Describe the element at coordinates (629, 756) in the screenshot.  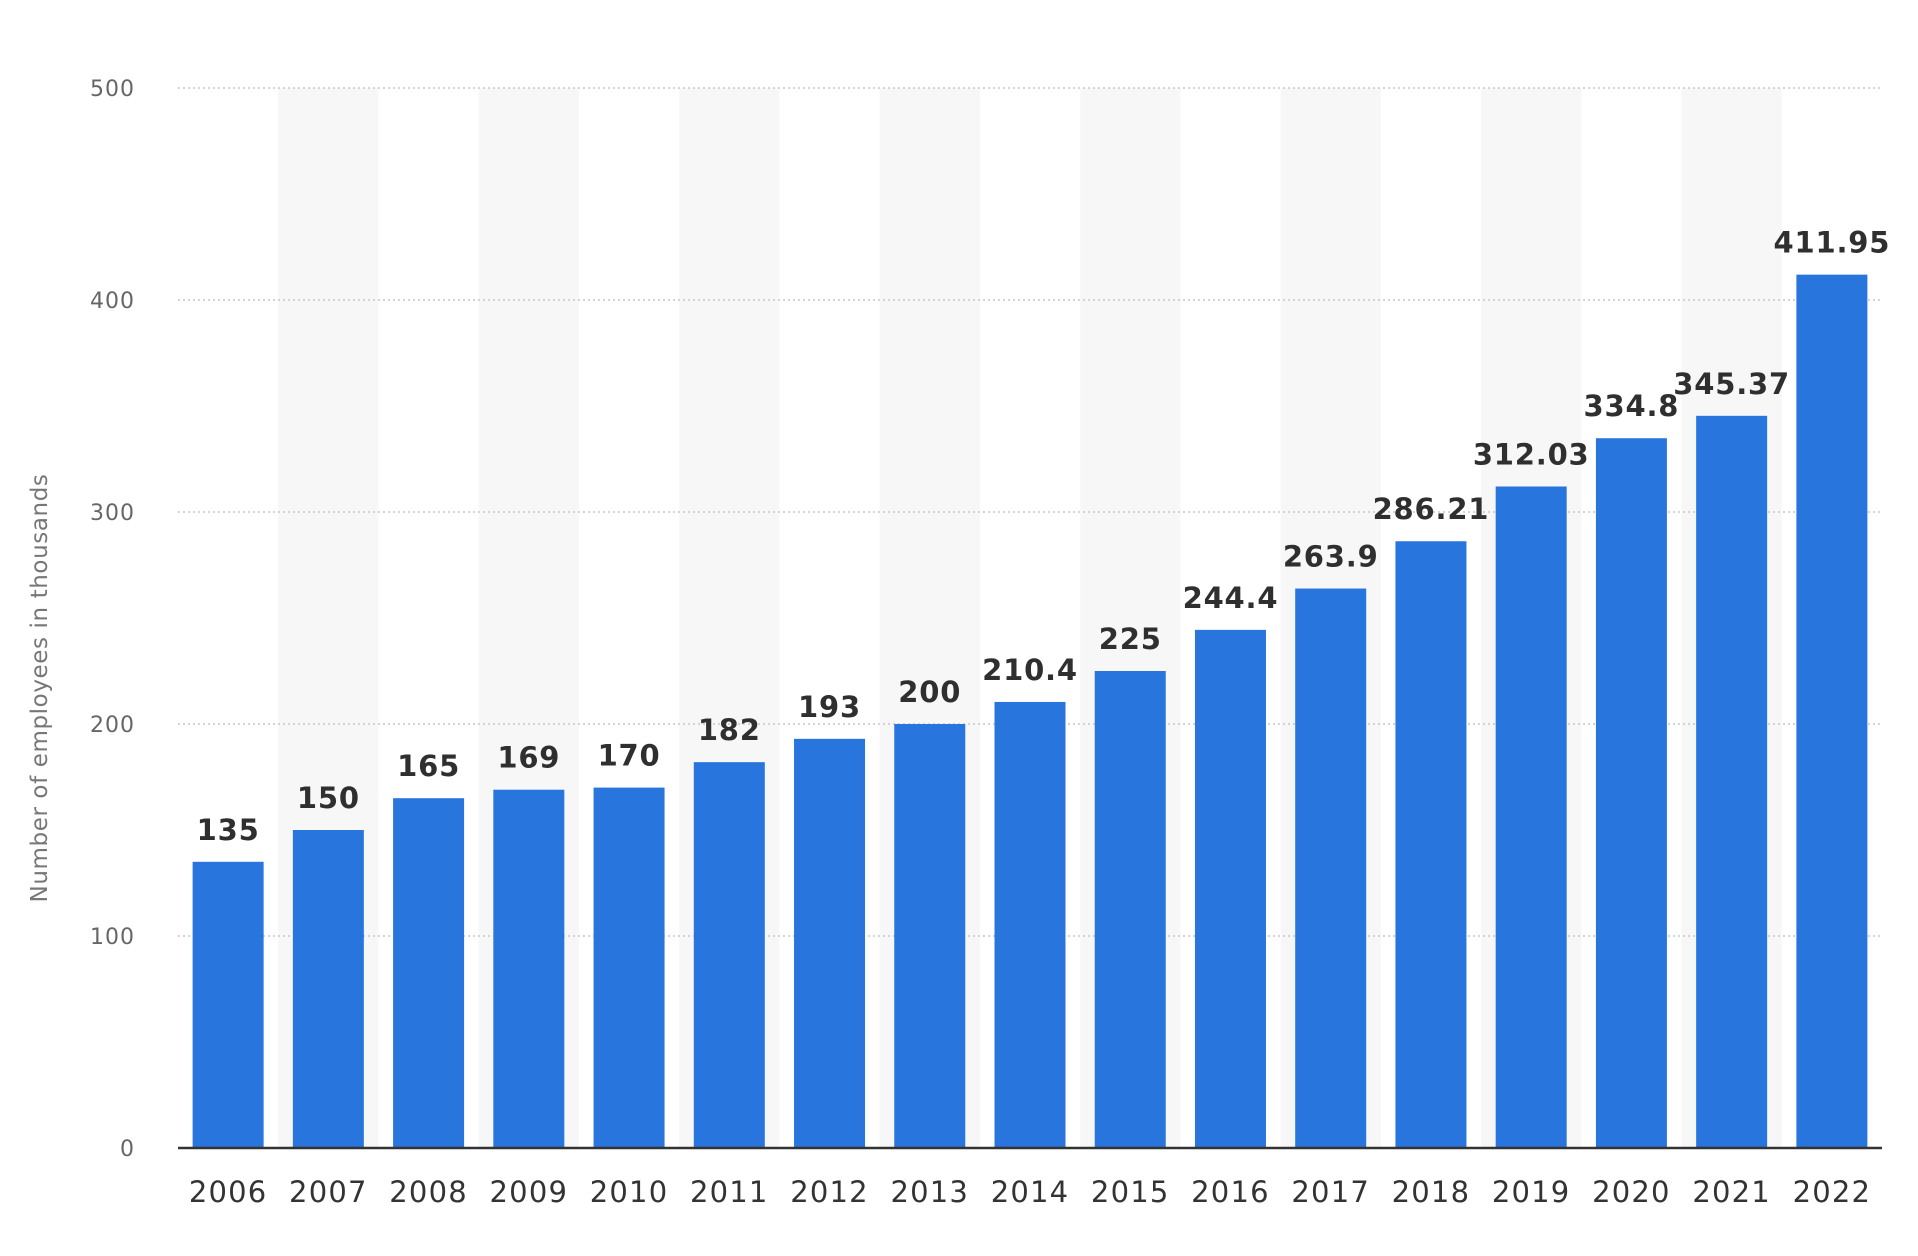
I see `data-label: 170` at that location.